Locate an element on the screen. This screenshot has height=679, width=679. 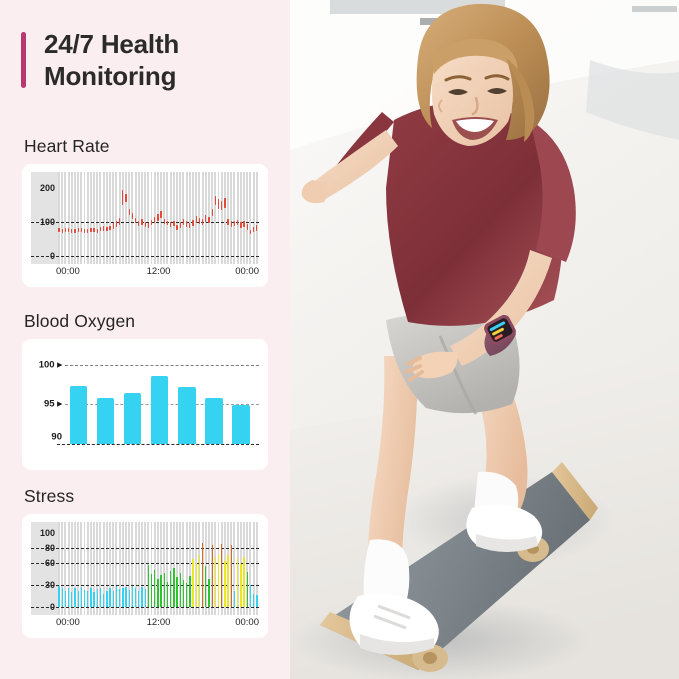
section-blood-oxygen: Blood Oxygen 1234567100 ▸95 ▸90 is located at coordinates (145, 390).